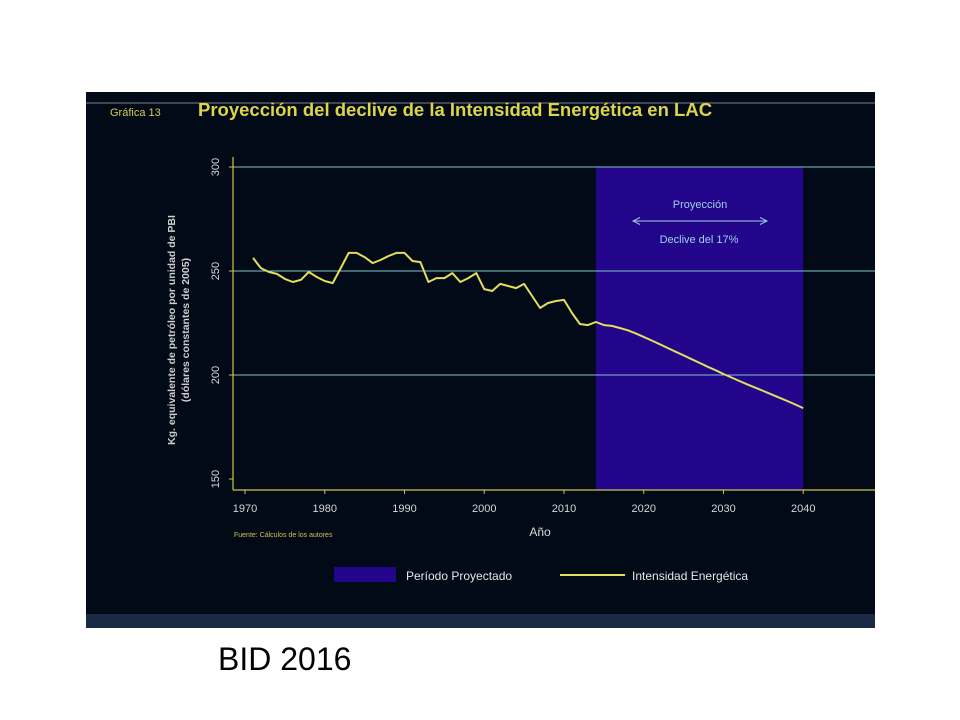 The image size is (960, 720). I want to click on x-tick-label: 2000, so click(484, 509).